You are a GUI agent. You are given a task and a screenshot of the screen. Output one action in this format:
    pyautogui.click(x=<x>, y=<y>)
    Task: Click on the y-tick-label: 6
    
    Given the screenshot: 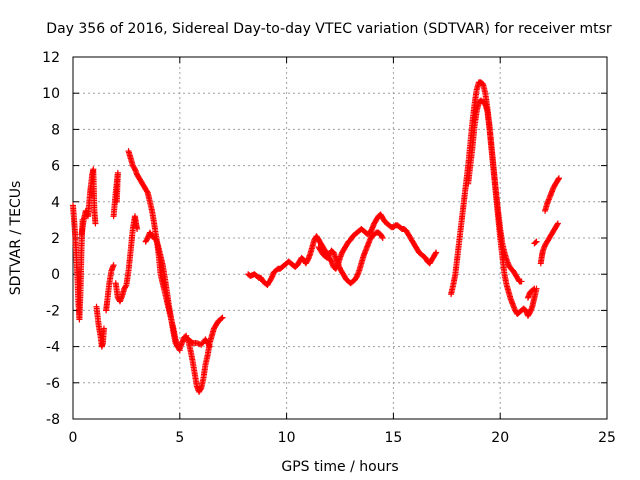 What is the action you would take?
    pyautogui.click(x=55, y=167)
    